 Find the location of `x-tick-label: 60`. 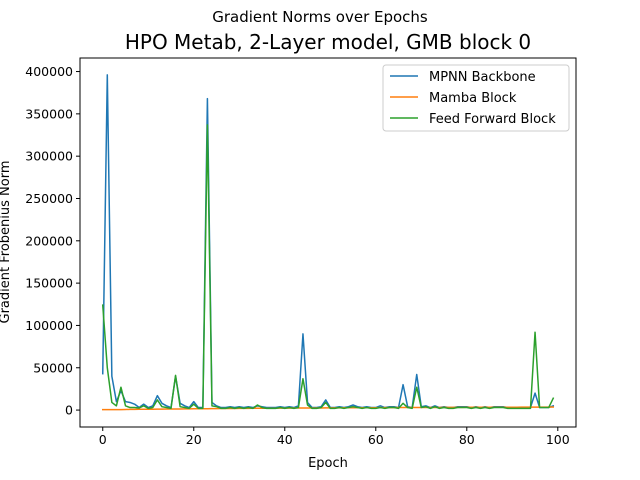

x-tick-label: 60 is located at coordinates (376, 439).